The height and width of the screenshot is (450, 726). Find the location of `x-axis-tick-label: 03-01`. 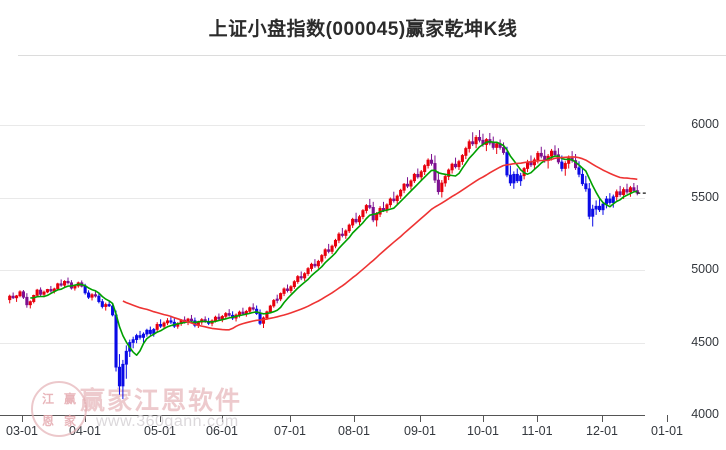

x-axis-tick-label: 03-01 is located at coordinates (22, 431).